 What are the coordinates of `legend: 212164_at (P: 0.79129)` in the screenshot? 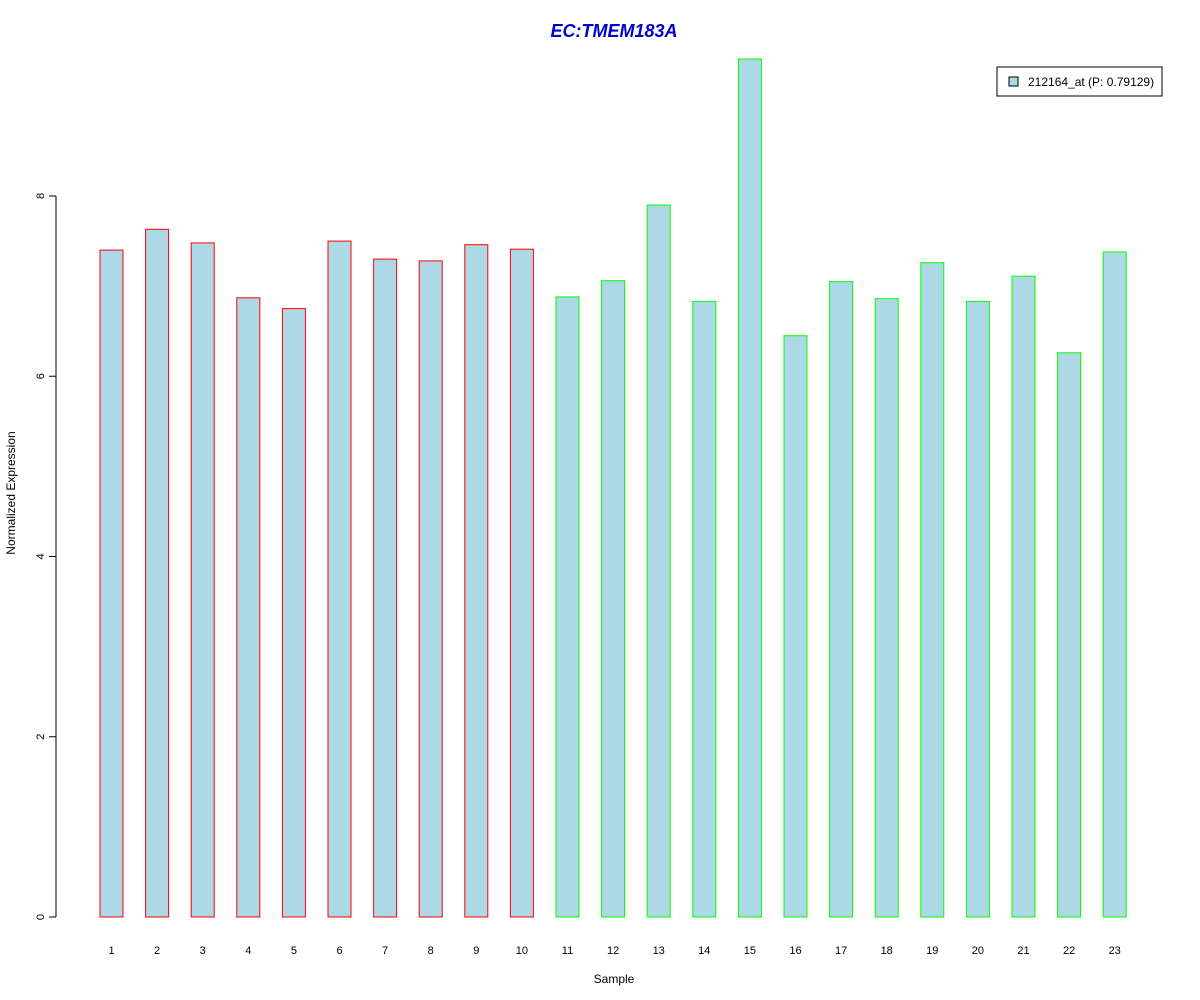 It's located at (1079, 81).